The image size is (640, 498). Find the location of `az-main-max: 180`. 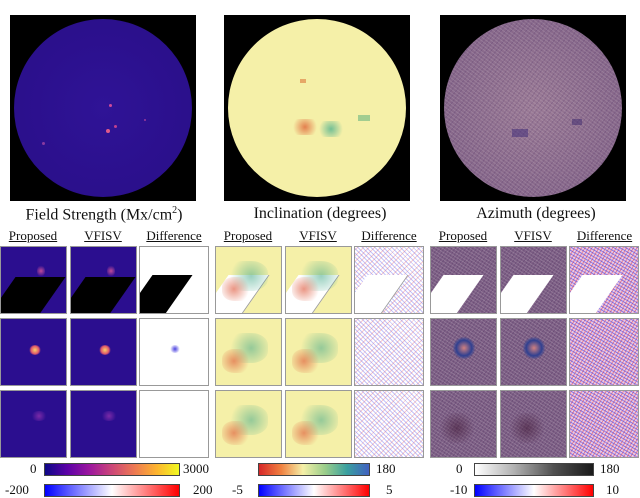

az-main-max: 180 is located at coordinates (610, 468).